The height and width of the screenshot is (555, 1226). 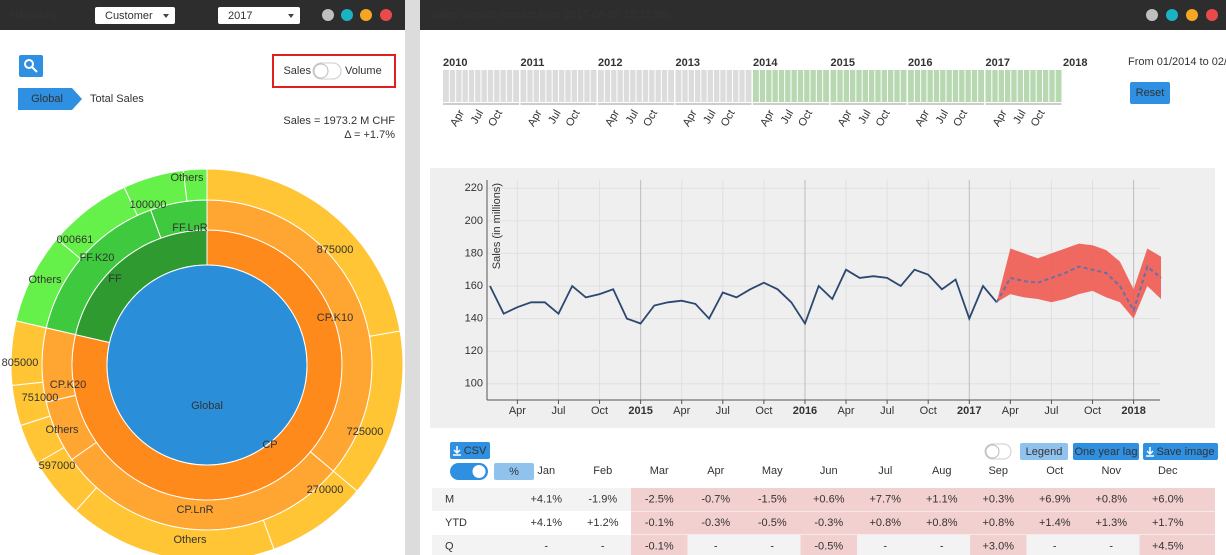 I want to click on button-label: One year lag, so click(x=1106, y=452).